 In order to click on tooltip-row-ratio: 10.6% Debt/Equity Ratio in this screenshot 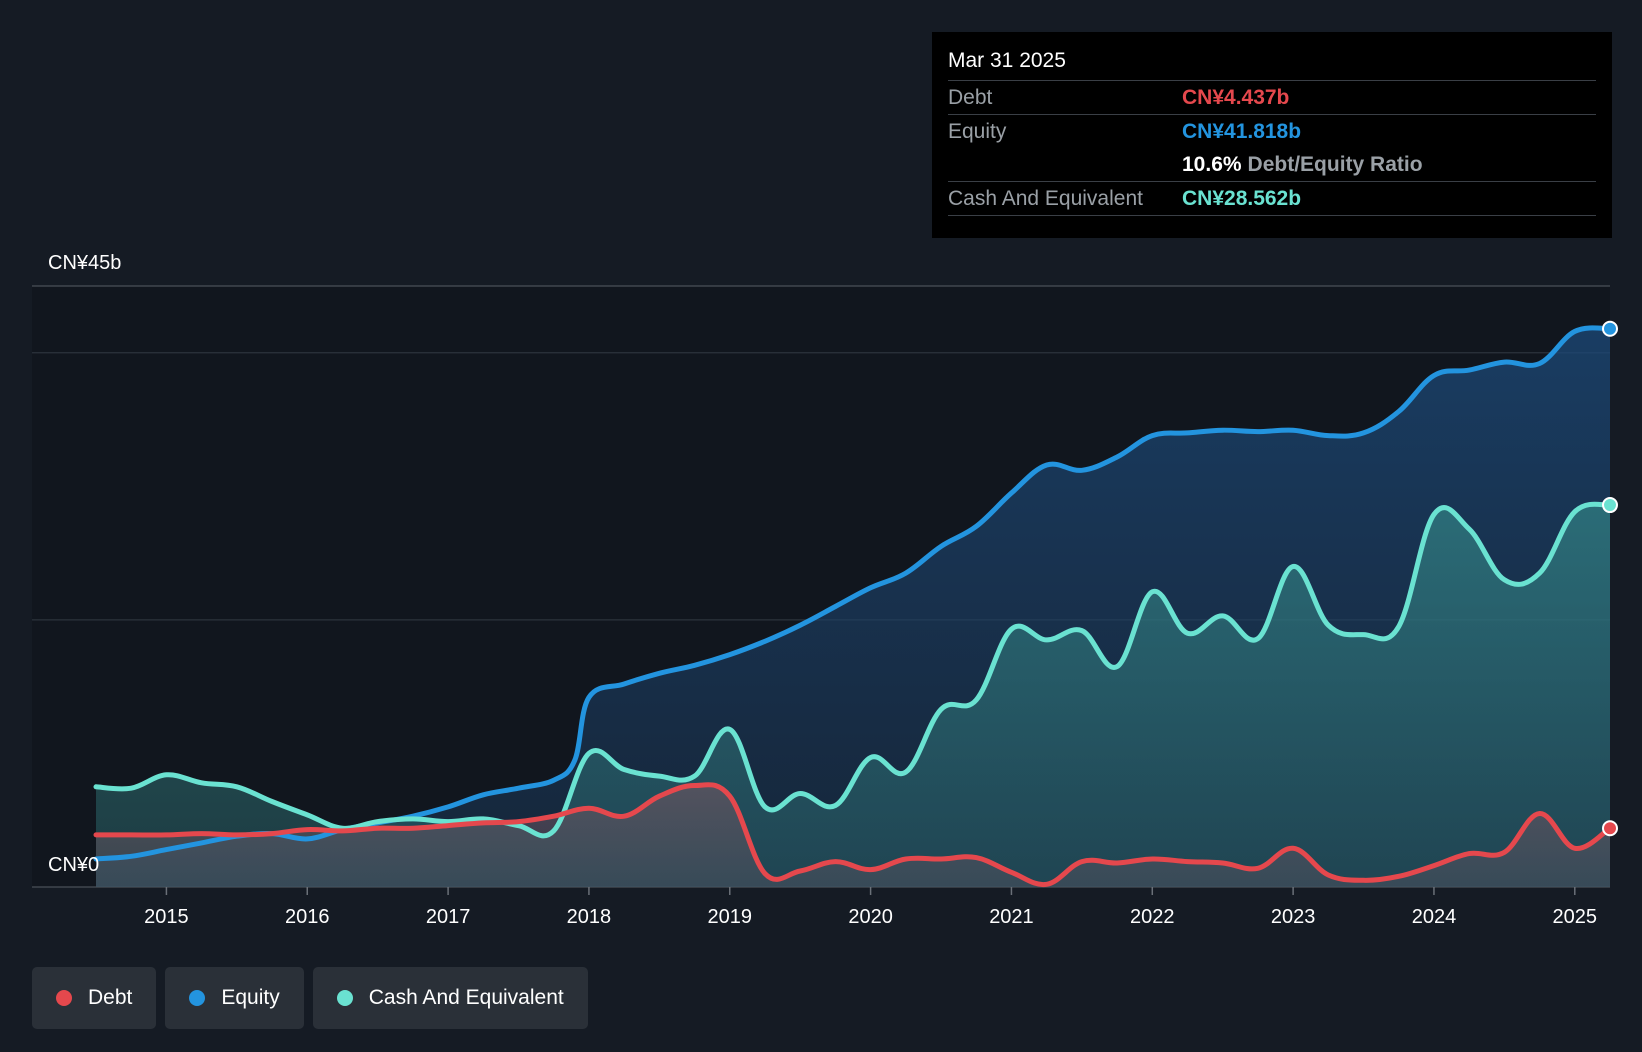, I will do `click(1272, 165)`.